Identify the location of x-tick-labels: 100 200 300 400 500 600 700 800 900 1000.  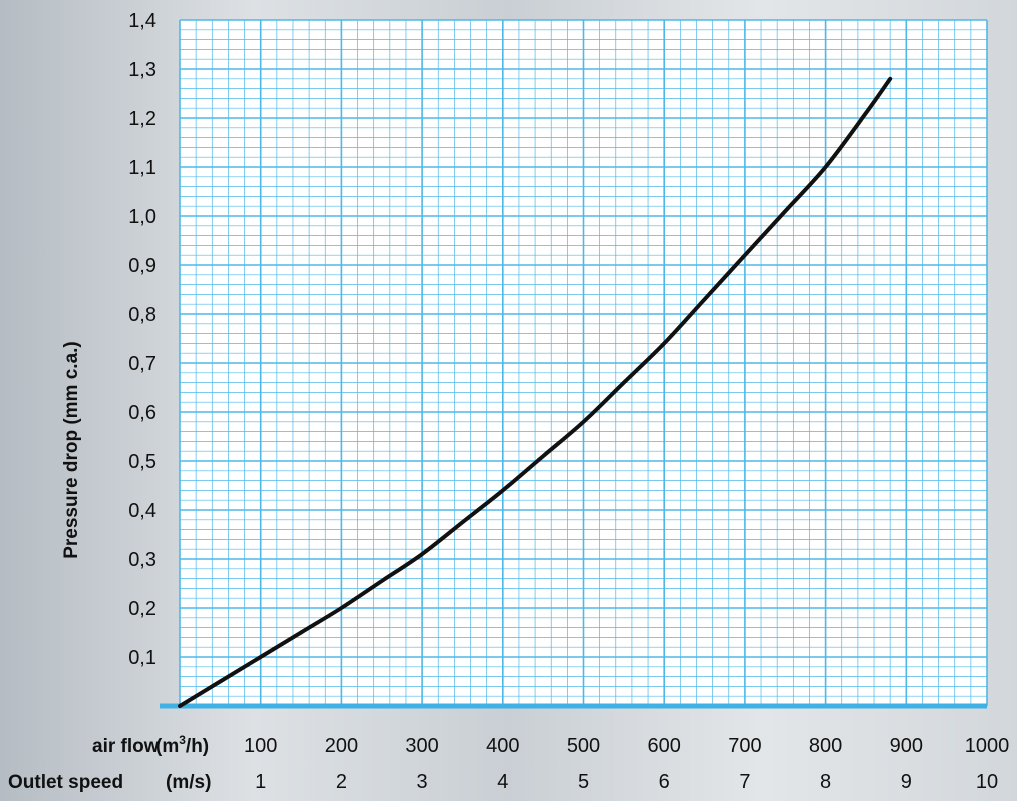
(626, 746).